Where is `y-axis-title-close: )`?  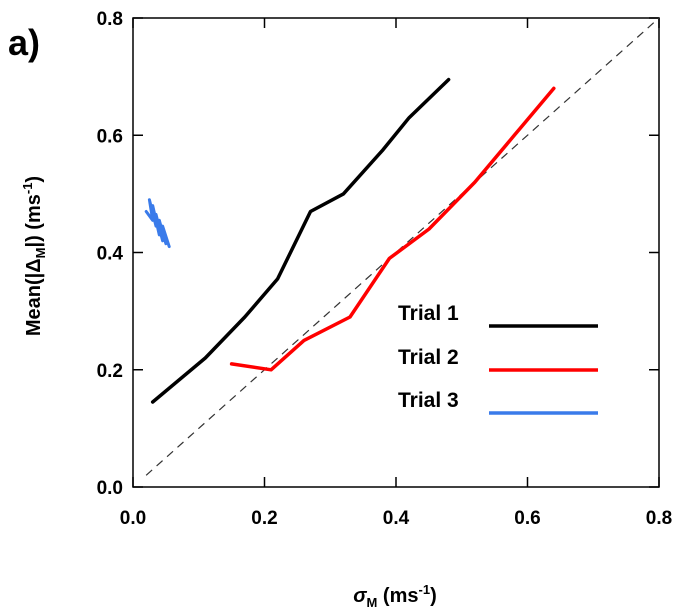
y-axis-title-close: ) is located at coordinates (34, 179).